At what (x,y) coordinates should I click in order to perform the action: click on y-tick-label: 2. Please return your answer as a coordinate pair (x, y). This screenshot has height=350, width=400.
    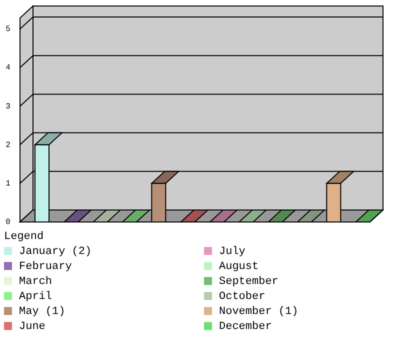
    Looking at the image, I should click on (8, 145).